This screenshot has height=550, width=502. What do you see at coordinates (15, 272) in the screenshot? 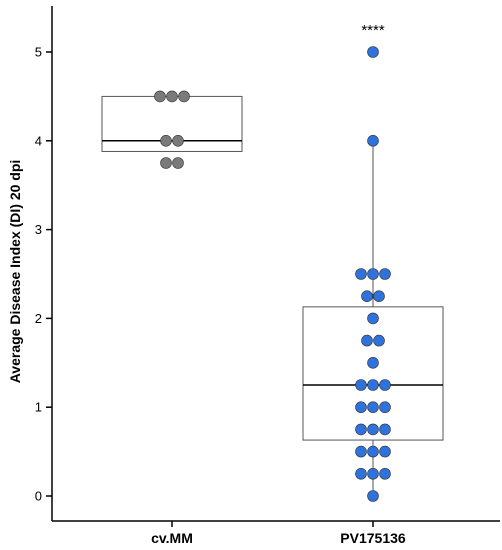
I see `y-axis-title: Average Disease Index (DI) 20 dpi` at bounding box center [15, 272].